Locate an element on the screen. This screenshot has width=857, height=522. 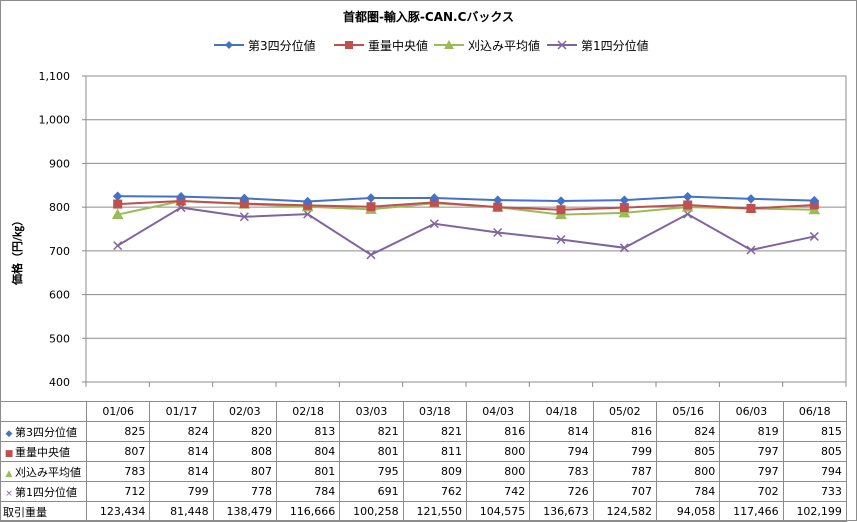
table-cell: 124,582 is located at coordinates (624, 511).